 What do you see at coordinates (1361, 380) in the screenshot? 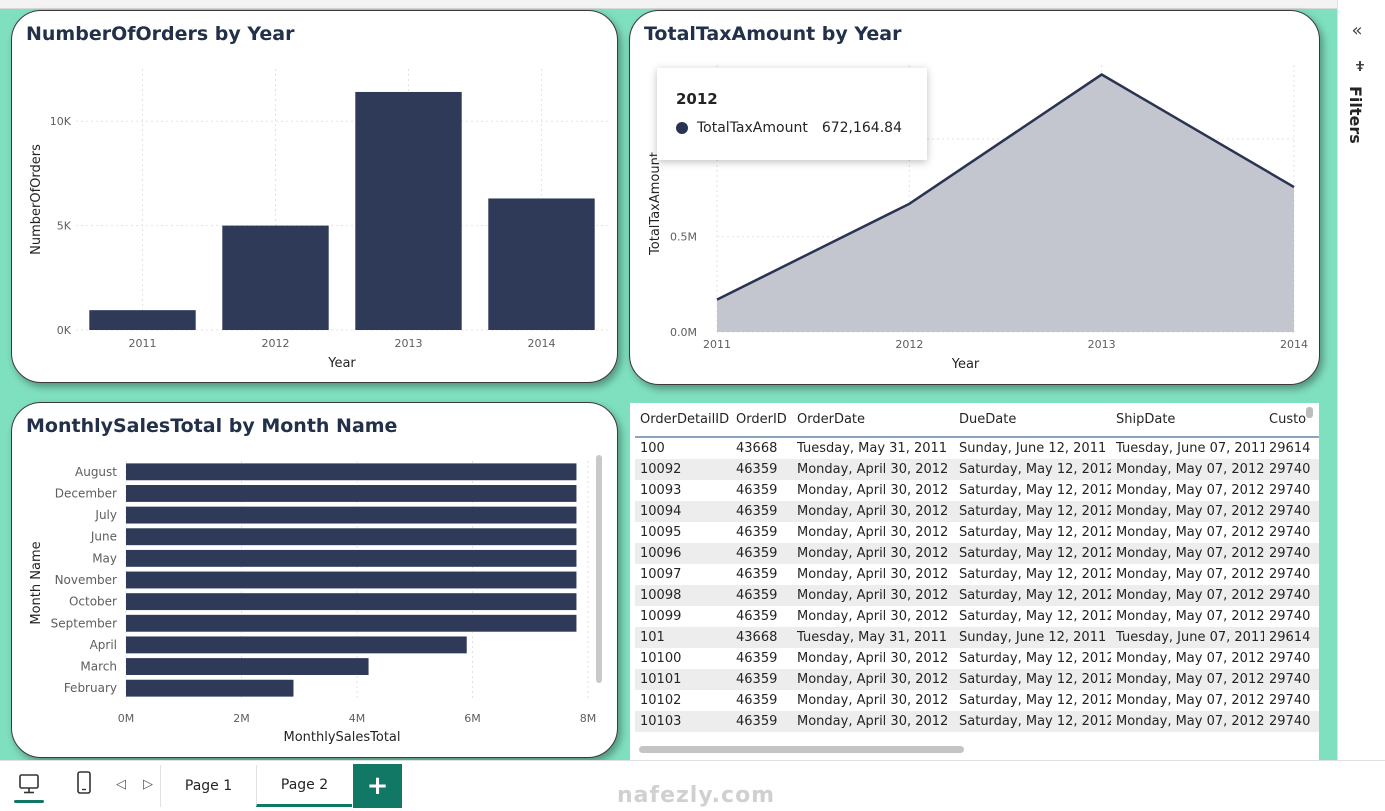
I see `filters-pane` at bounding box center [1361, 380].